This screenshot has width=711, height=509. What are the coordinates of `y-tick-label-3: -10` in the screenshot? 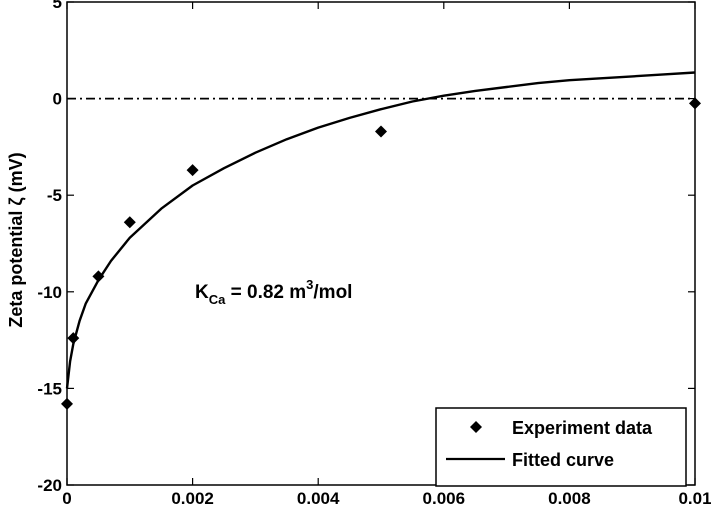 It's located at (49, 292).